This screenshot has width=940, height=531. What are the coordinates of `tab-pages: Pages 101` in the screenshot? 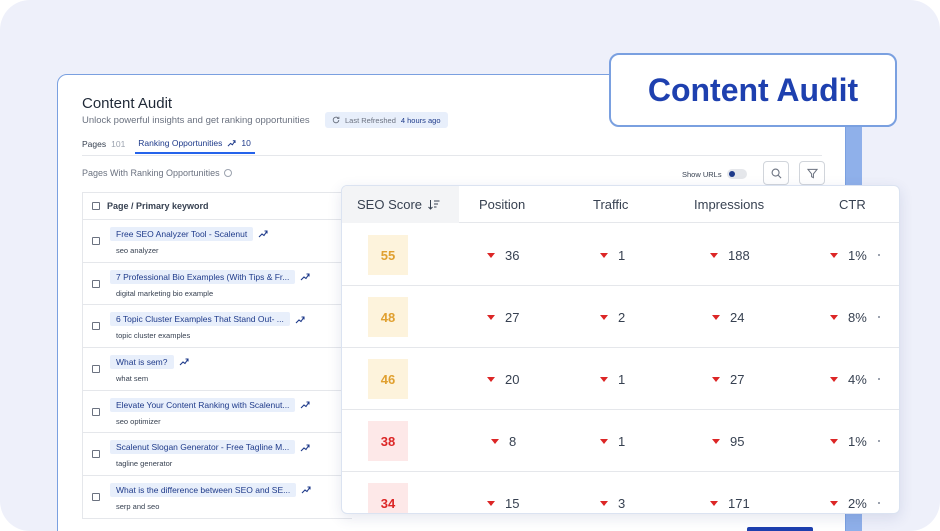 It's located at (103, 146).